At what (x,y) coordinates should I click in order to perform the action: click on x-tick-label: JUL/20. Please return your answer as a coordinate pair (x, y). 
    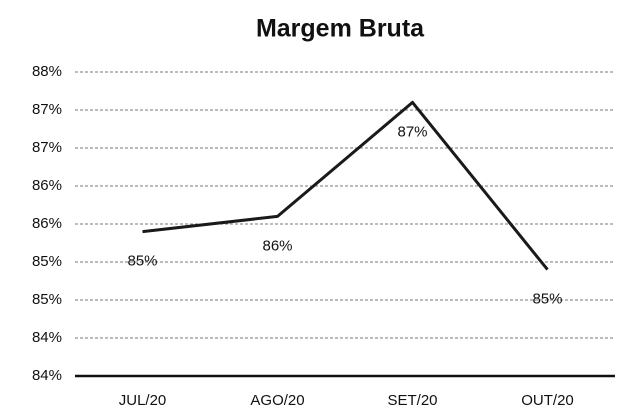
    Looking at the image, I should click on (143, 400).